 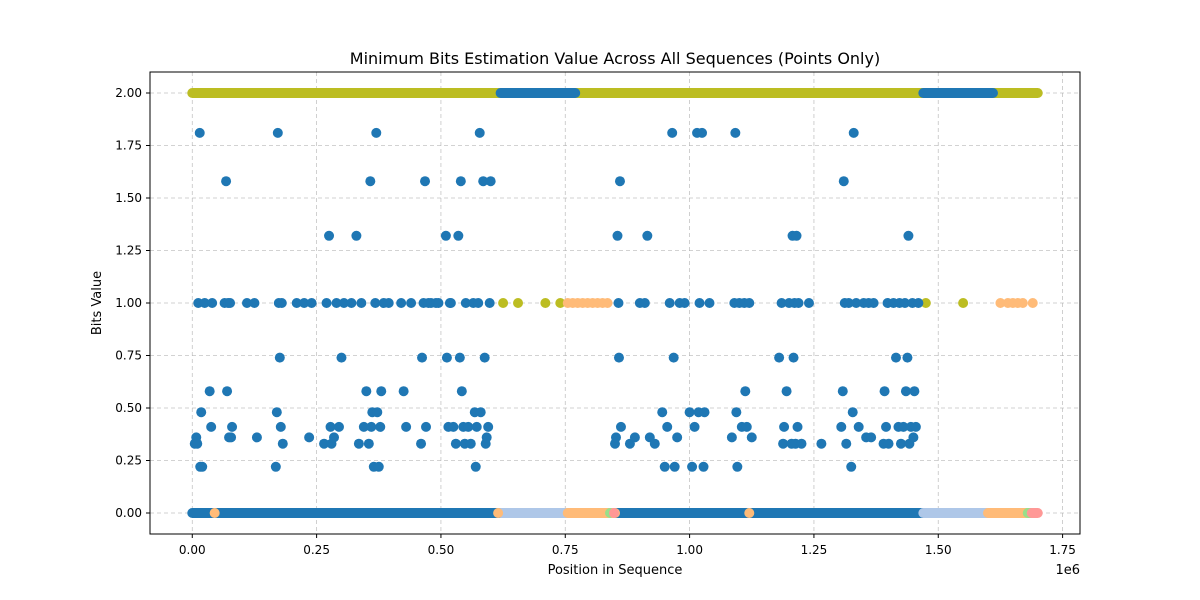 I want to click on x-tick-label: 0.75, so click(x=565, y=550).